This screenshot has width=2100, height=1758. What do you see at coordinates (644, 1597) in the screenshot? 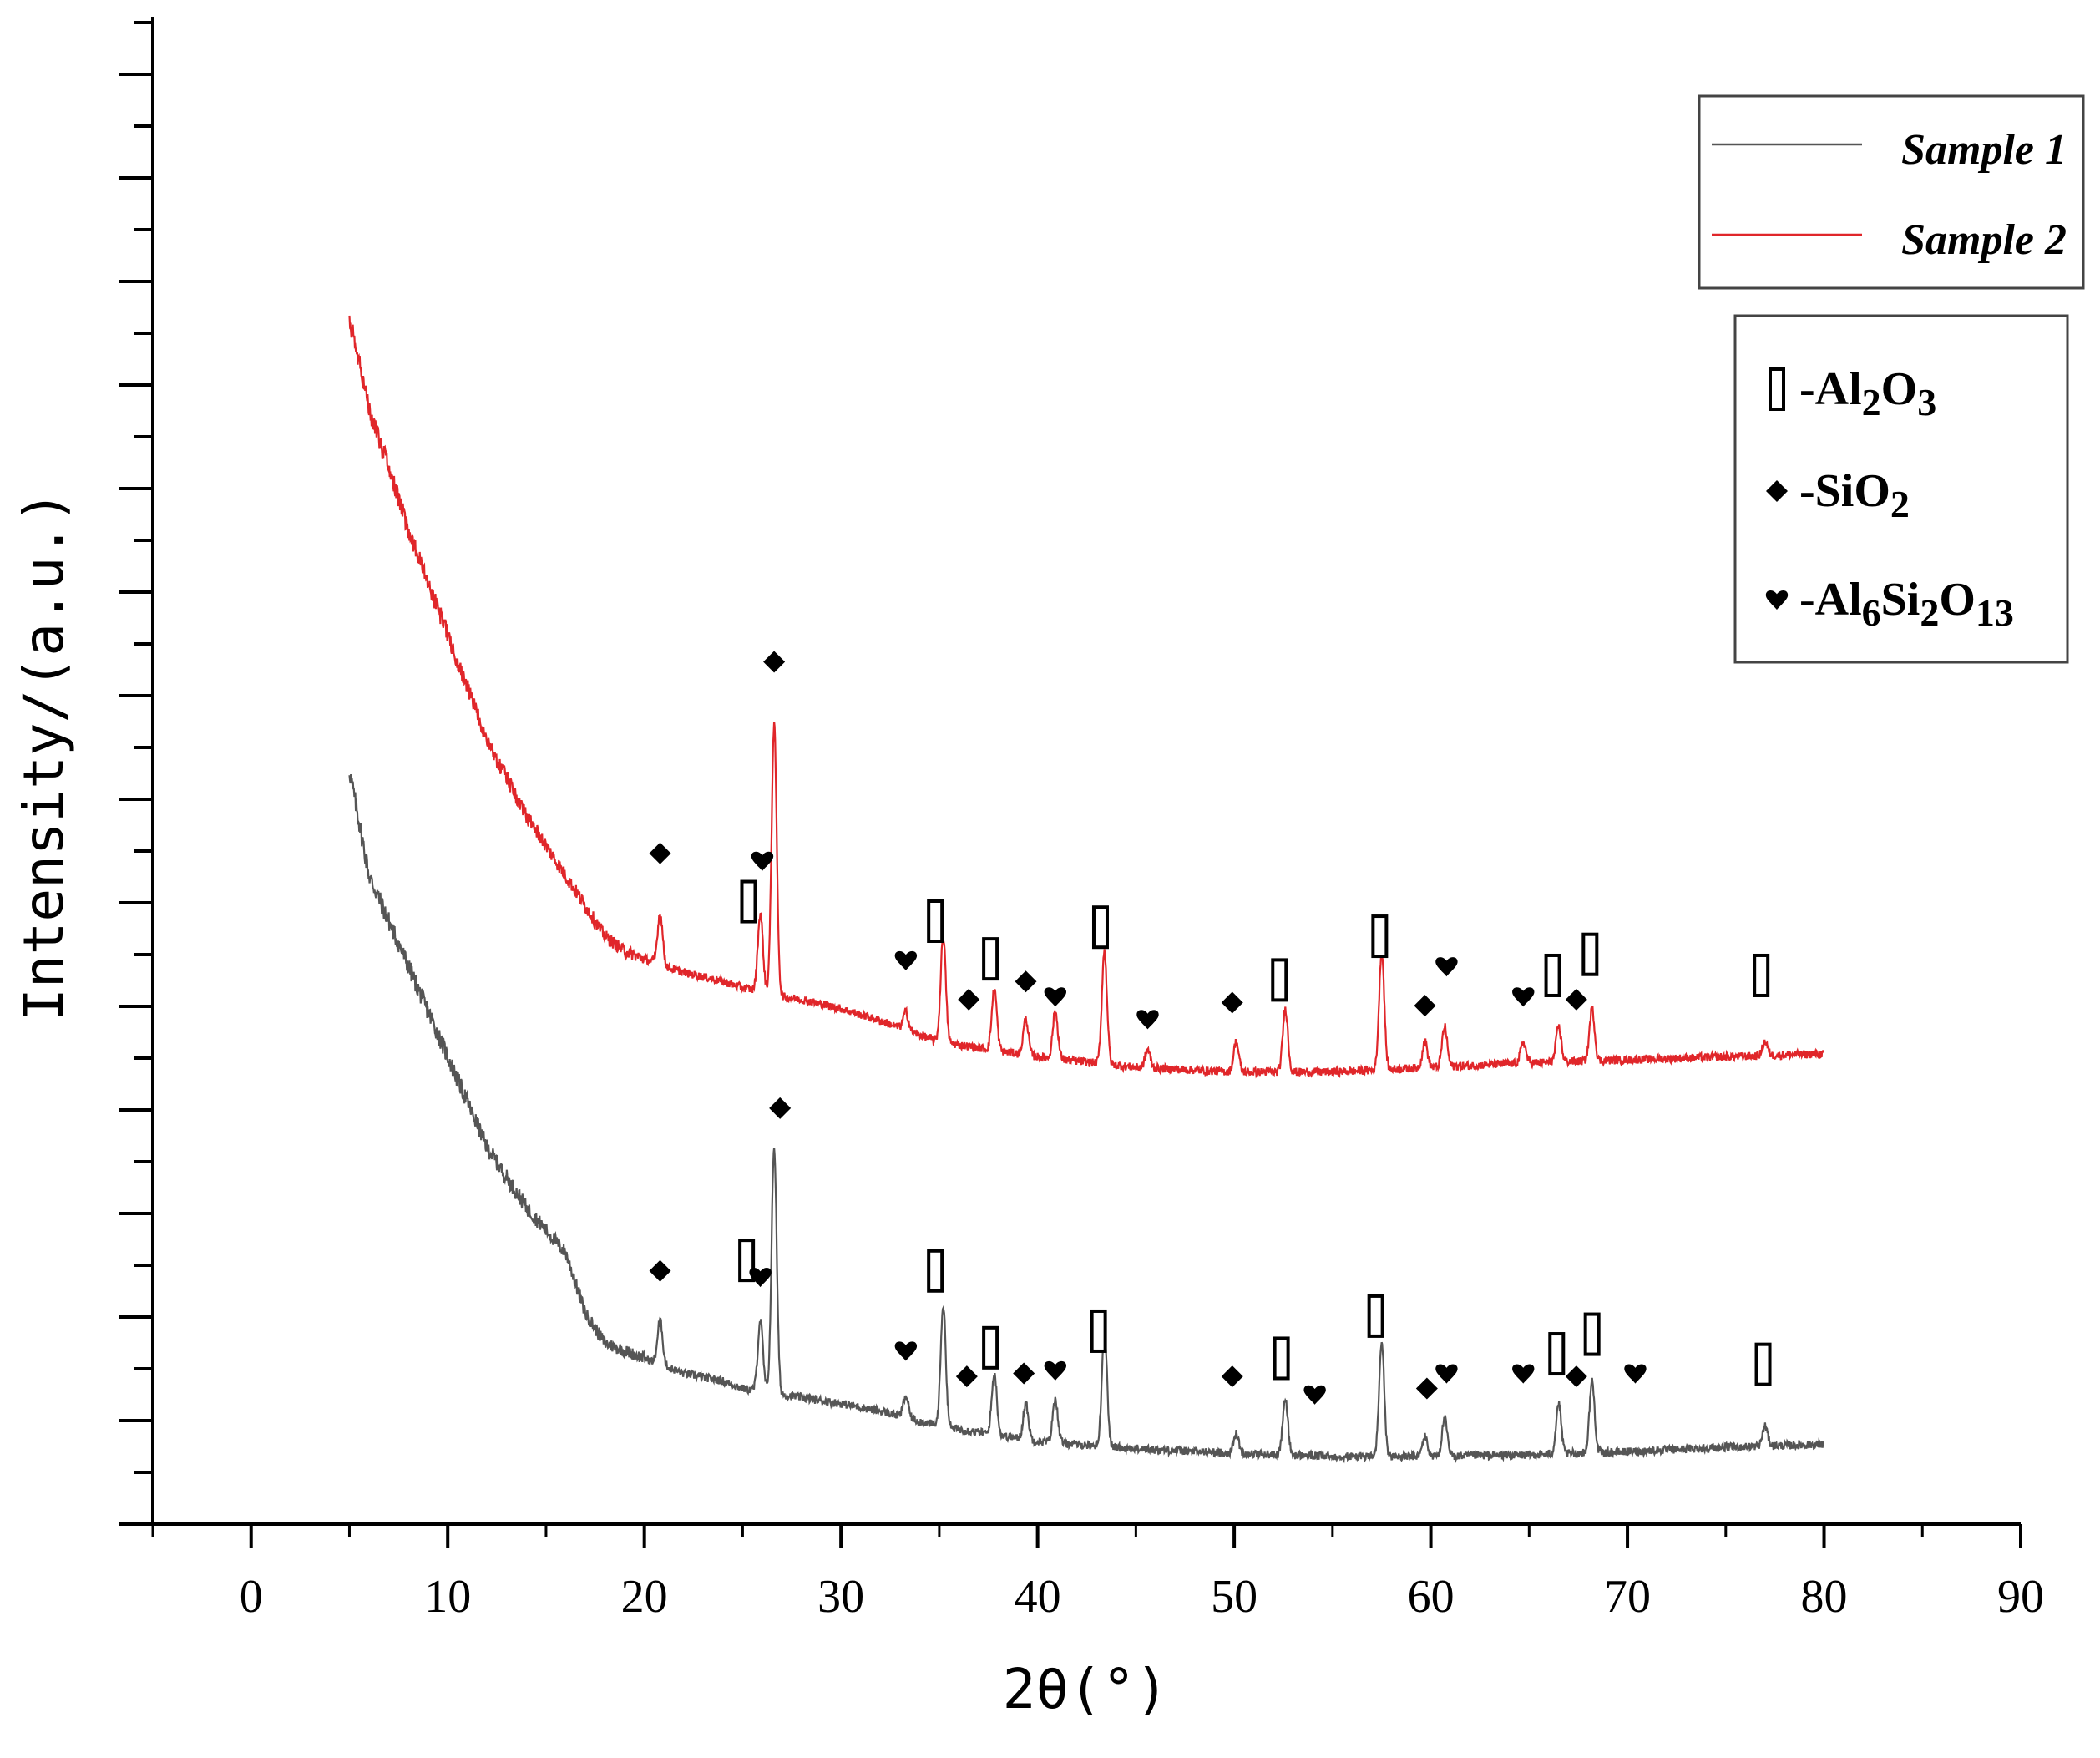
I see `x-tick-label: 20` at bounding box center [644, 1597].